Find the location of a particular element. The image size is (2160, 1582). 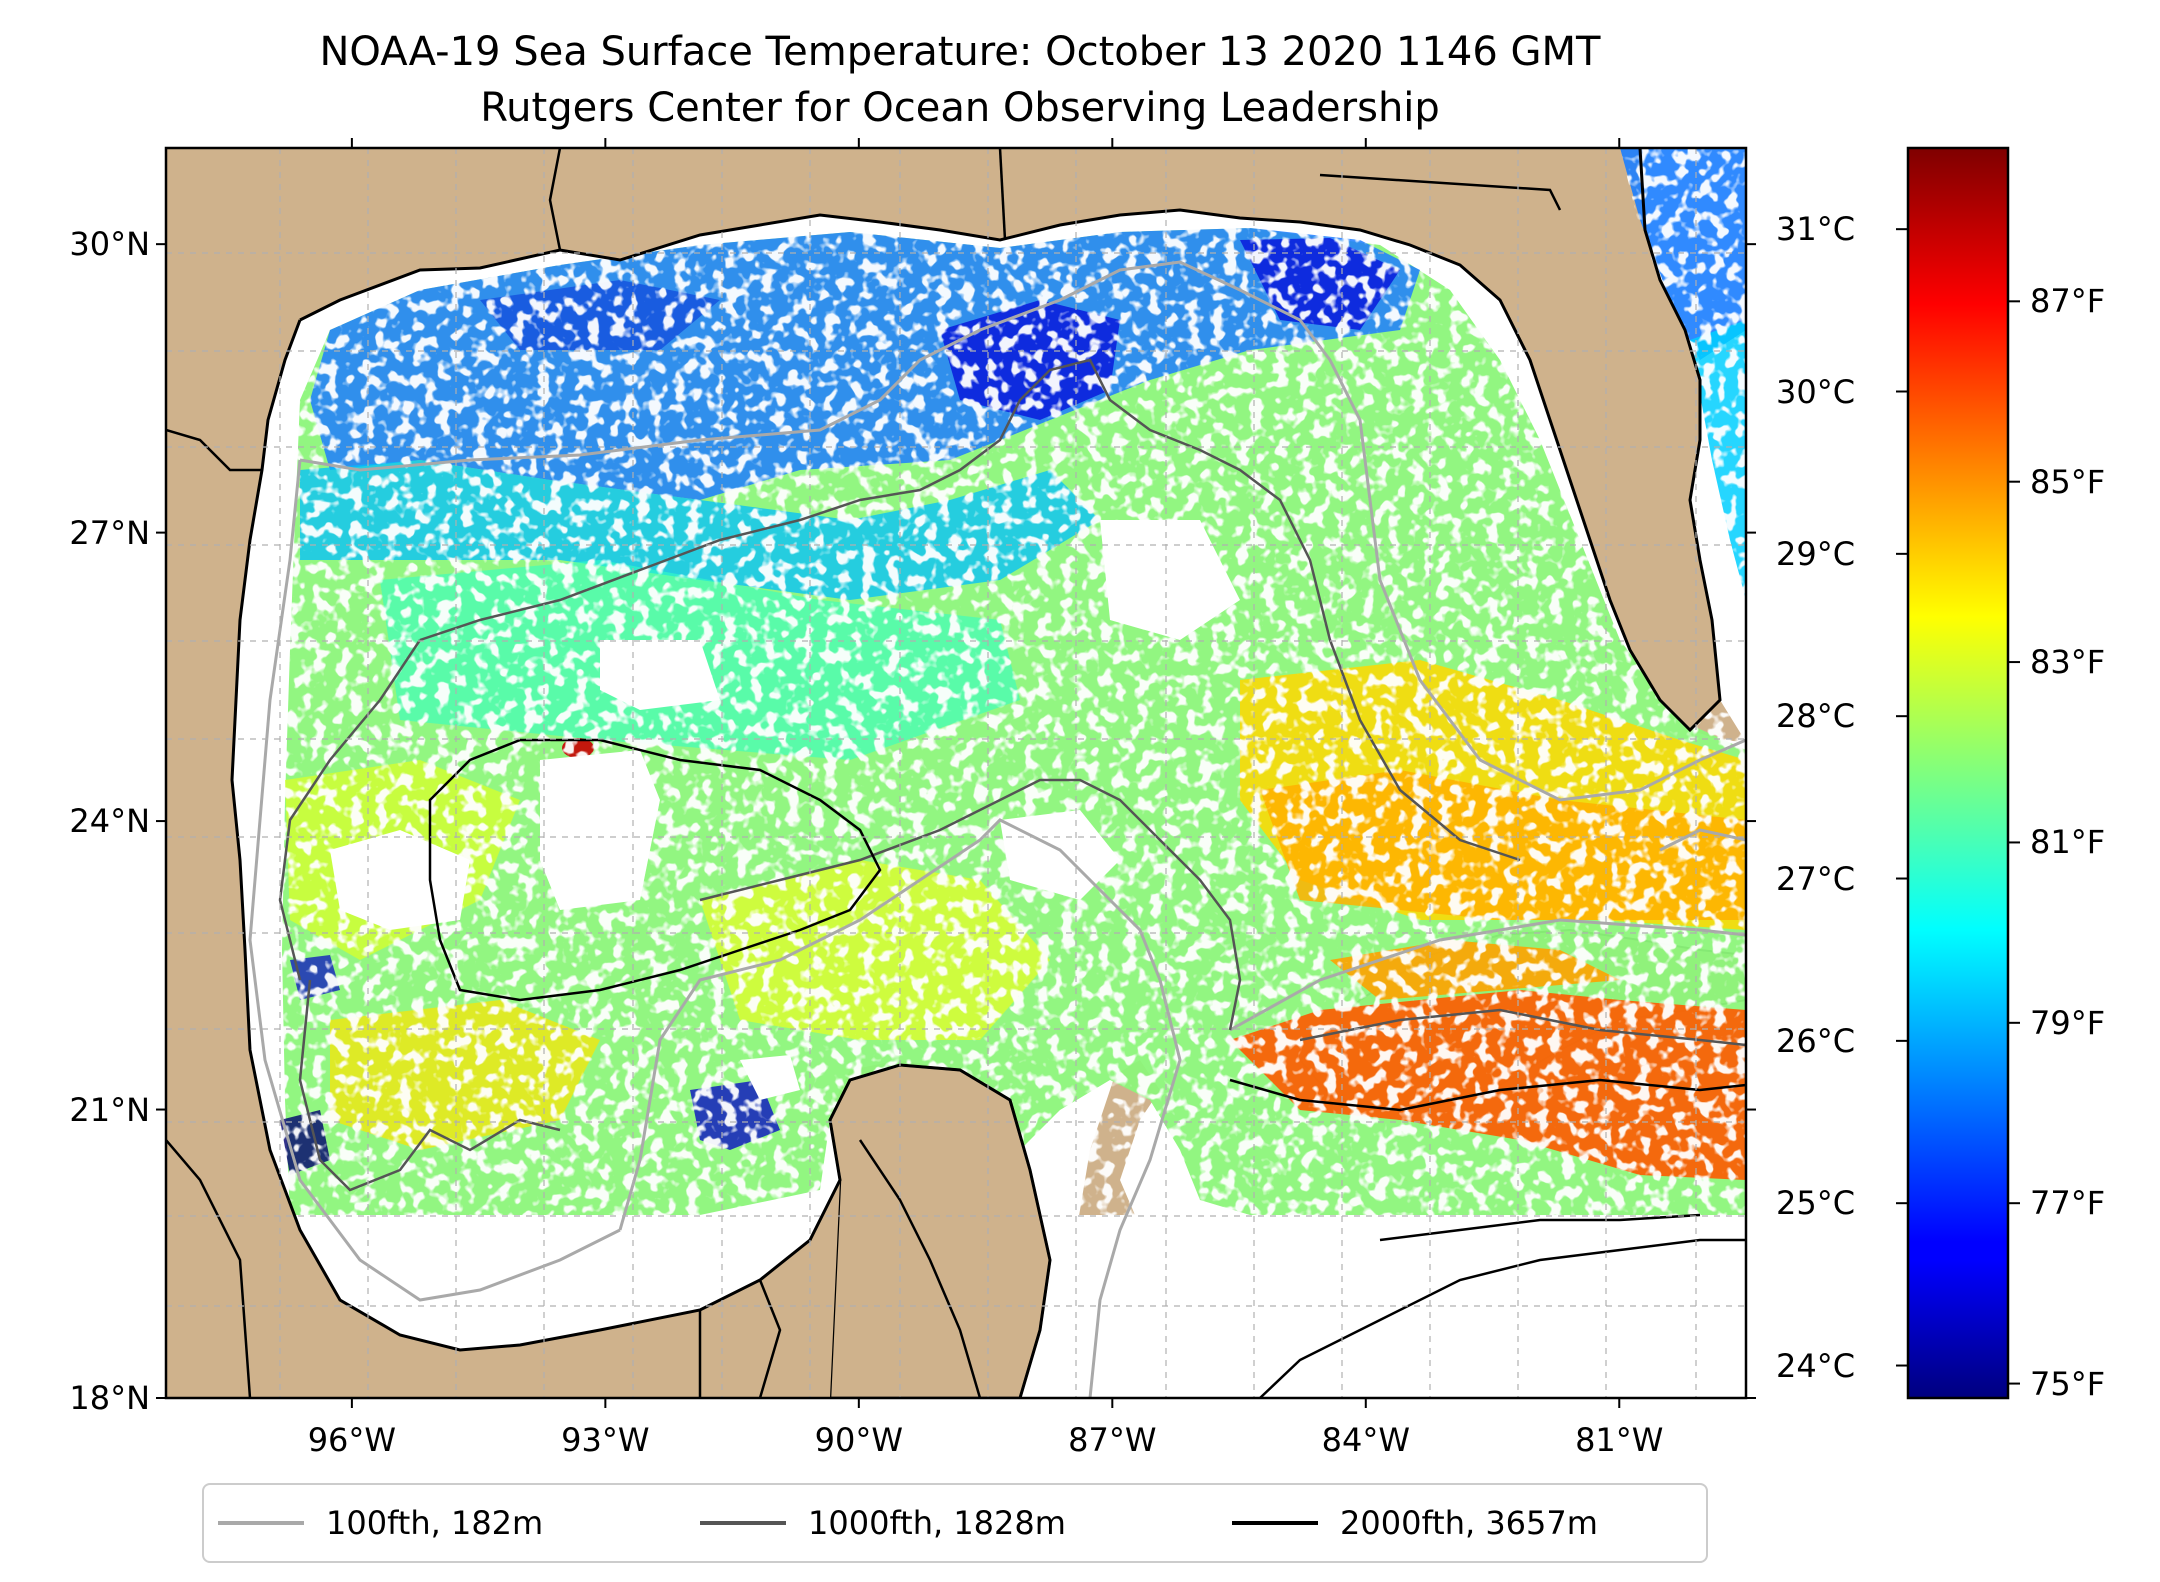

legend-swatch-100fth is located at coordinates (261, 1523).